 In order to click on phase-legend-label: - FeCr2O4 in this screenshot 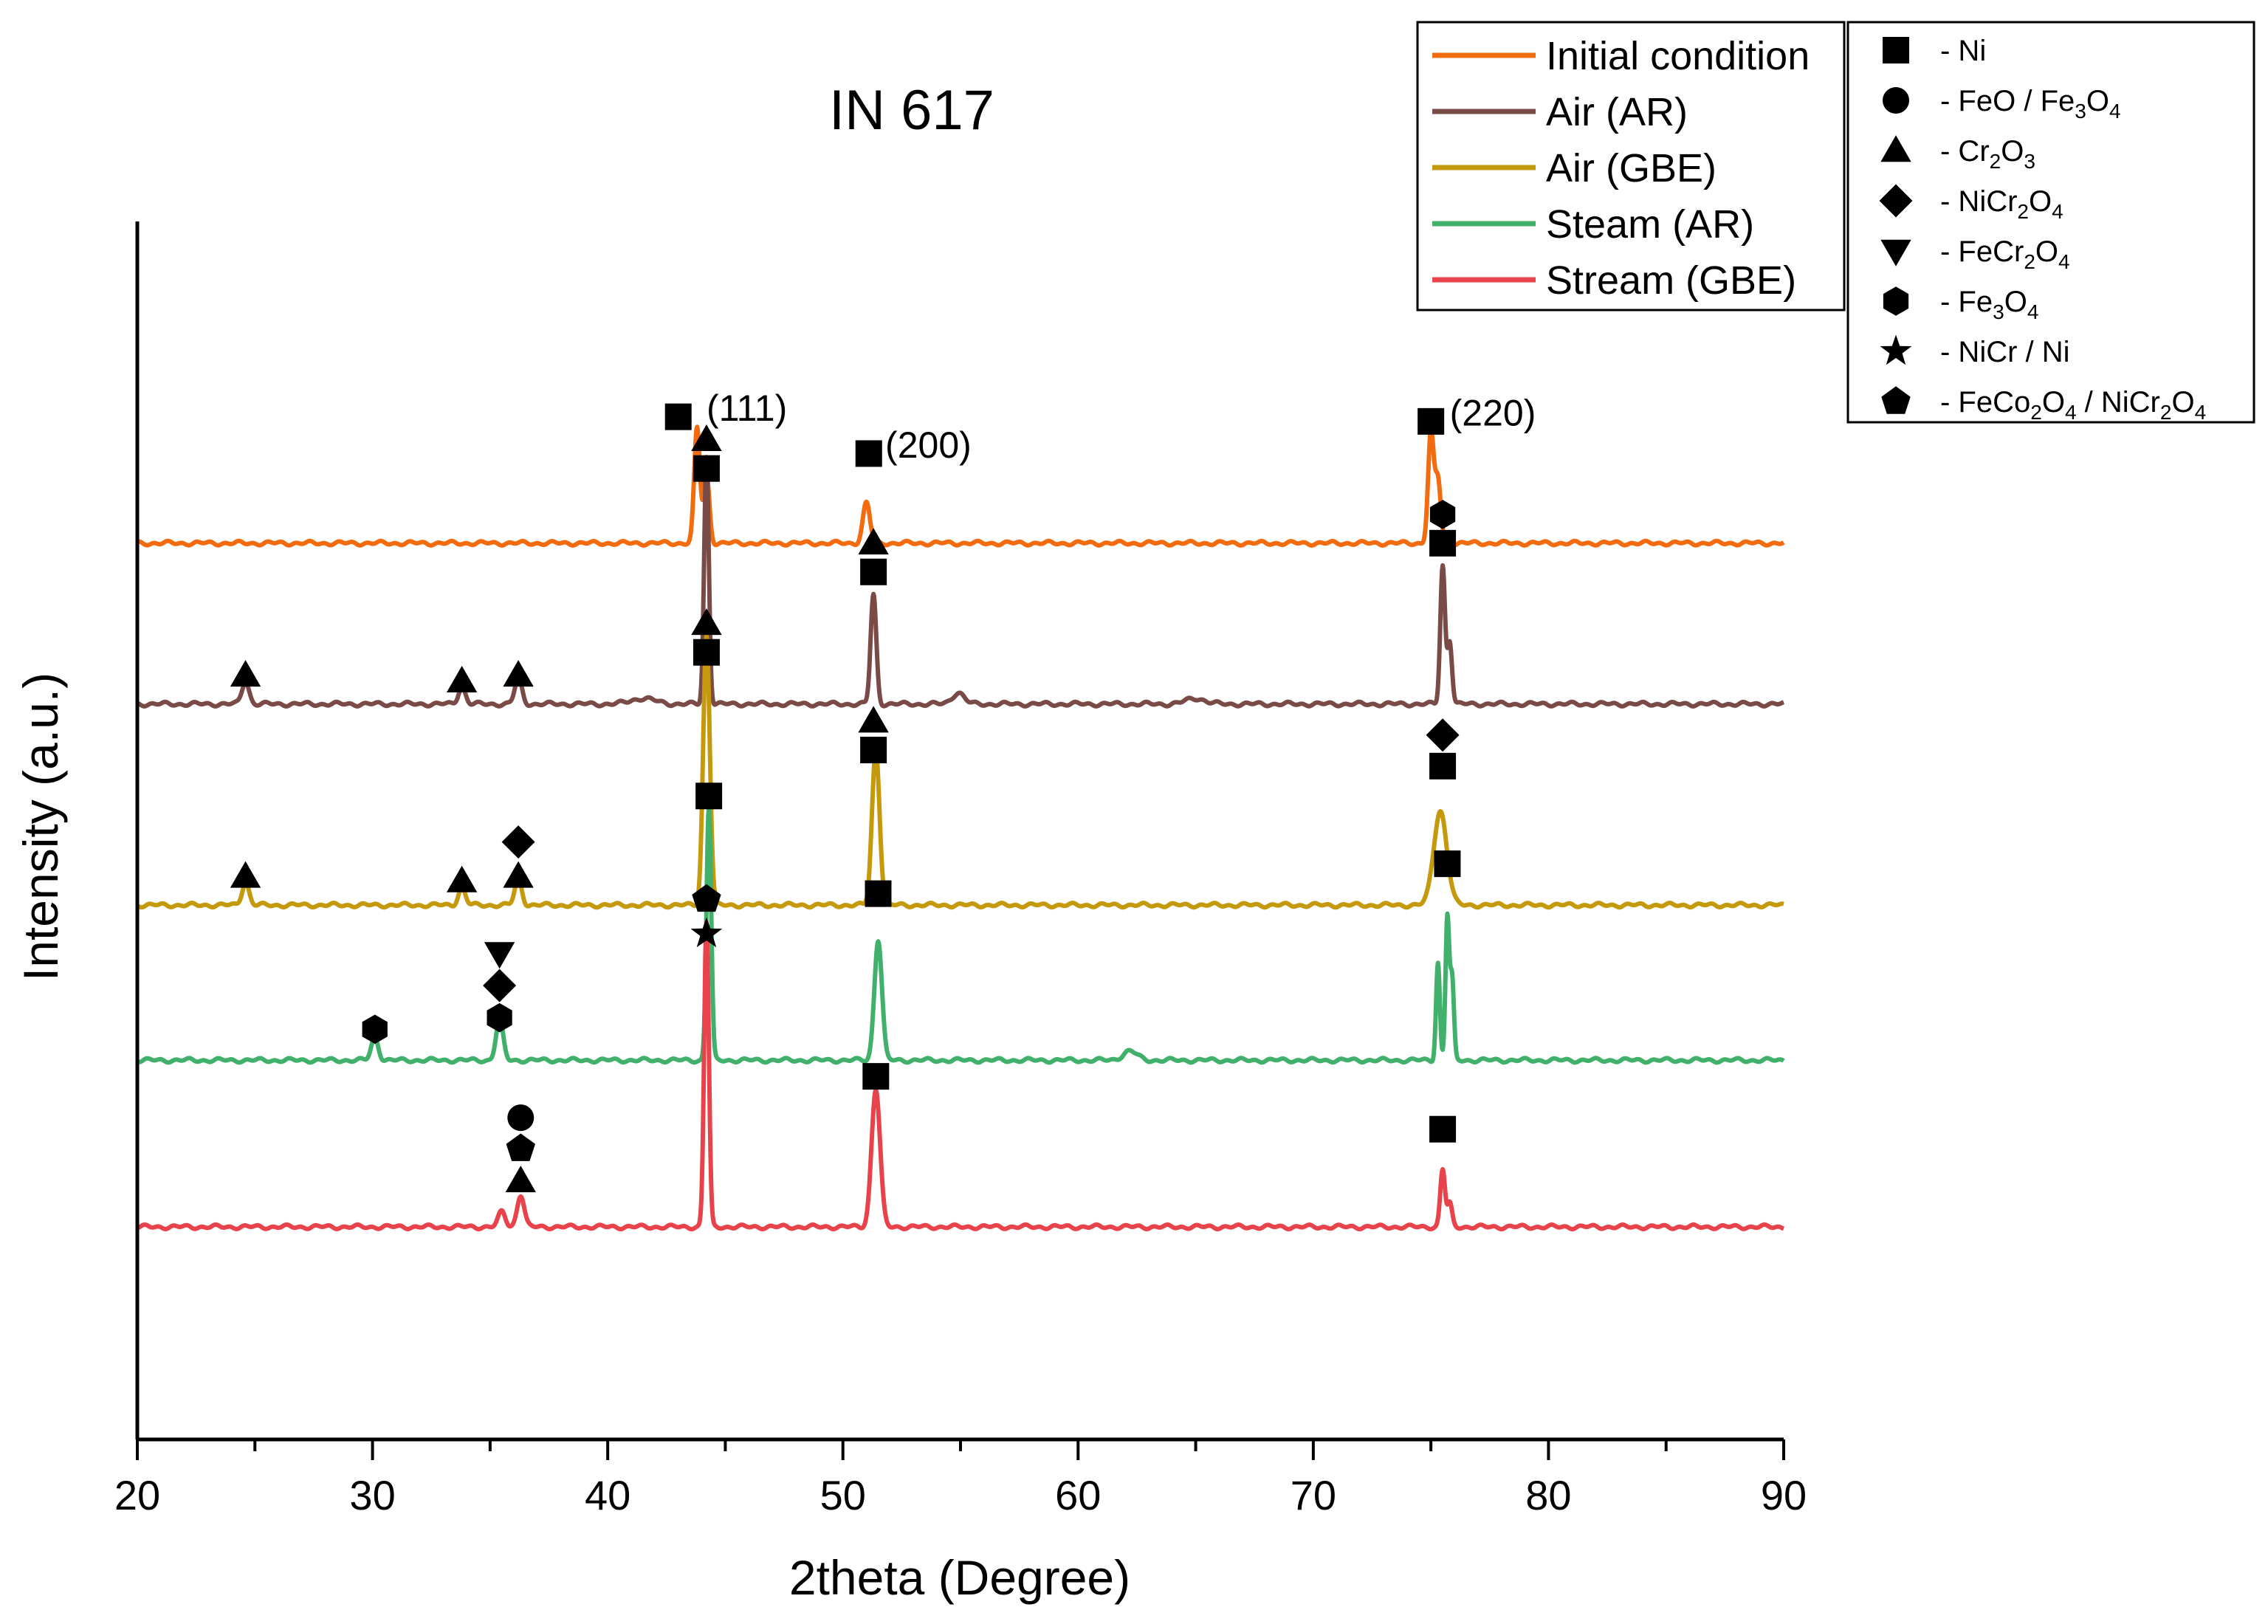, I will do `click(2005, 254)`.